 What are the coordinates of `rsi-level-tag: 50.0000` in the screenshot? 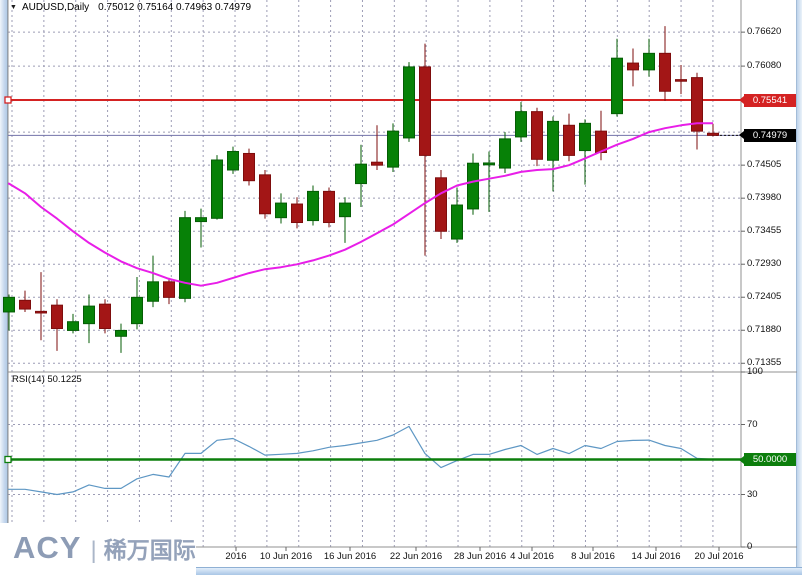 It's located at (767, 459).